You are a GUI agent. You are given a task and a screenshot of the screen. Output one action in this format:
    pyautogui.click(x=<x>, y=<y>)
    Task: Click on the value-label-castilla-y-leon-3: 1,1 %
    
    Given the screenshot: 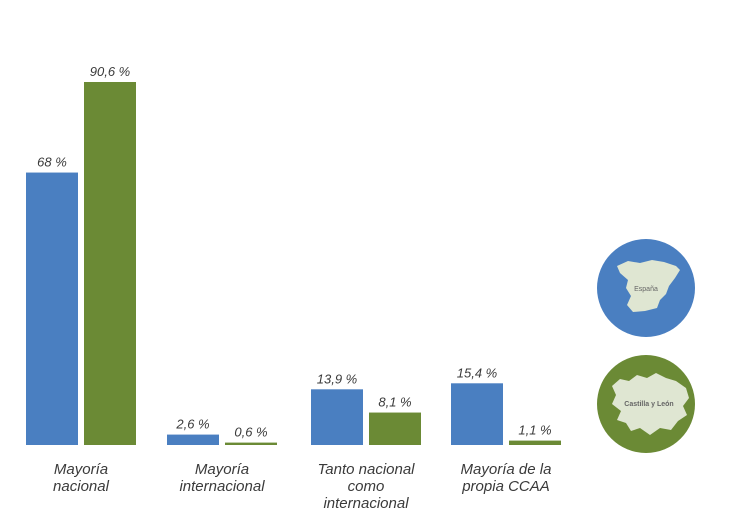 What is the action you would take?
    pyautogui.click(x=534, y=430)
    